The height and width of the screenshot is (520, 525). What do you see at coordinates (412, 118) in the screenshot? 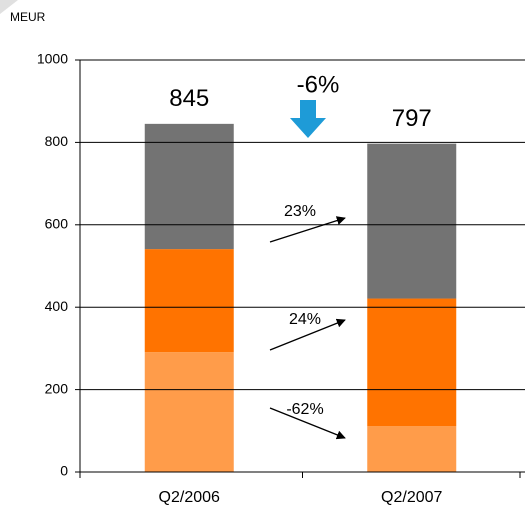
I see `total-label: 797` at bounding box center [412, 118].